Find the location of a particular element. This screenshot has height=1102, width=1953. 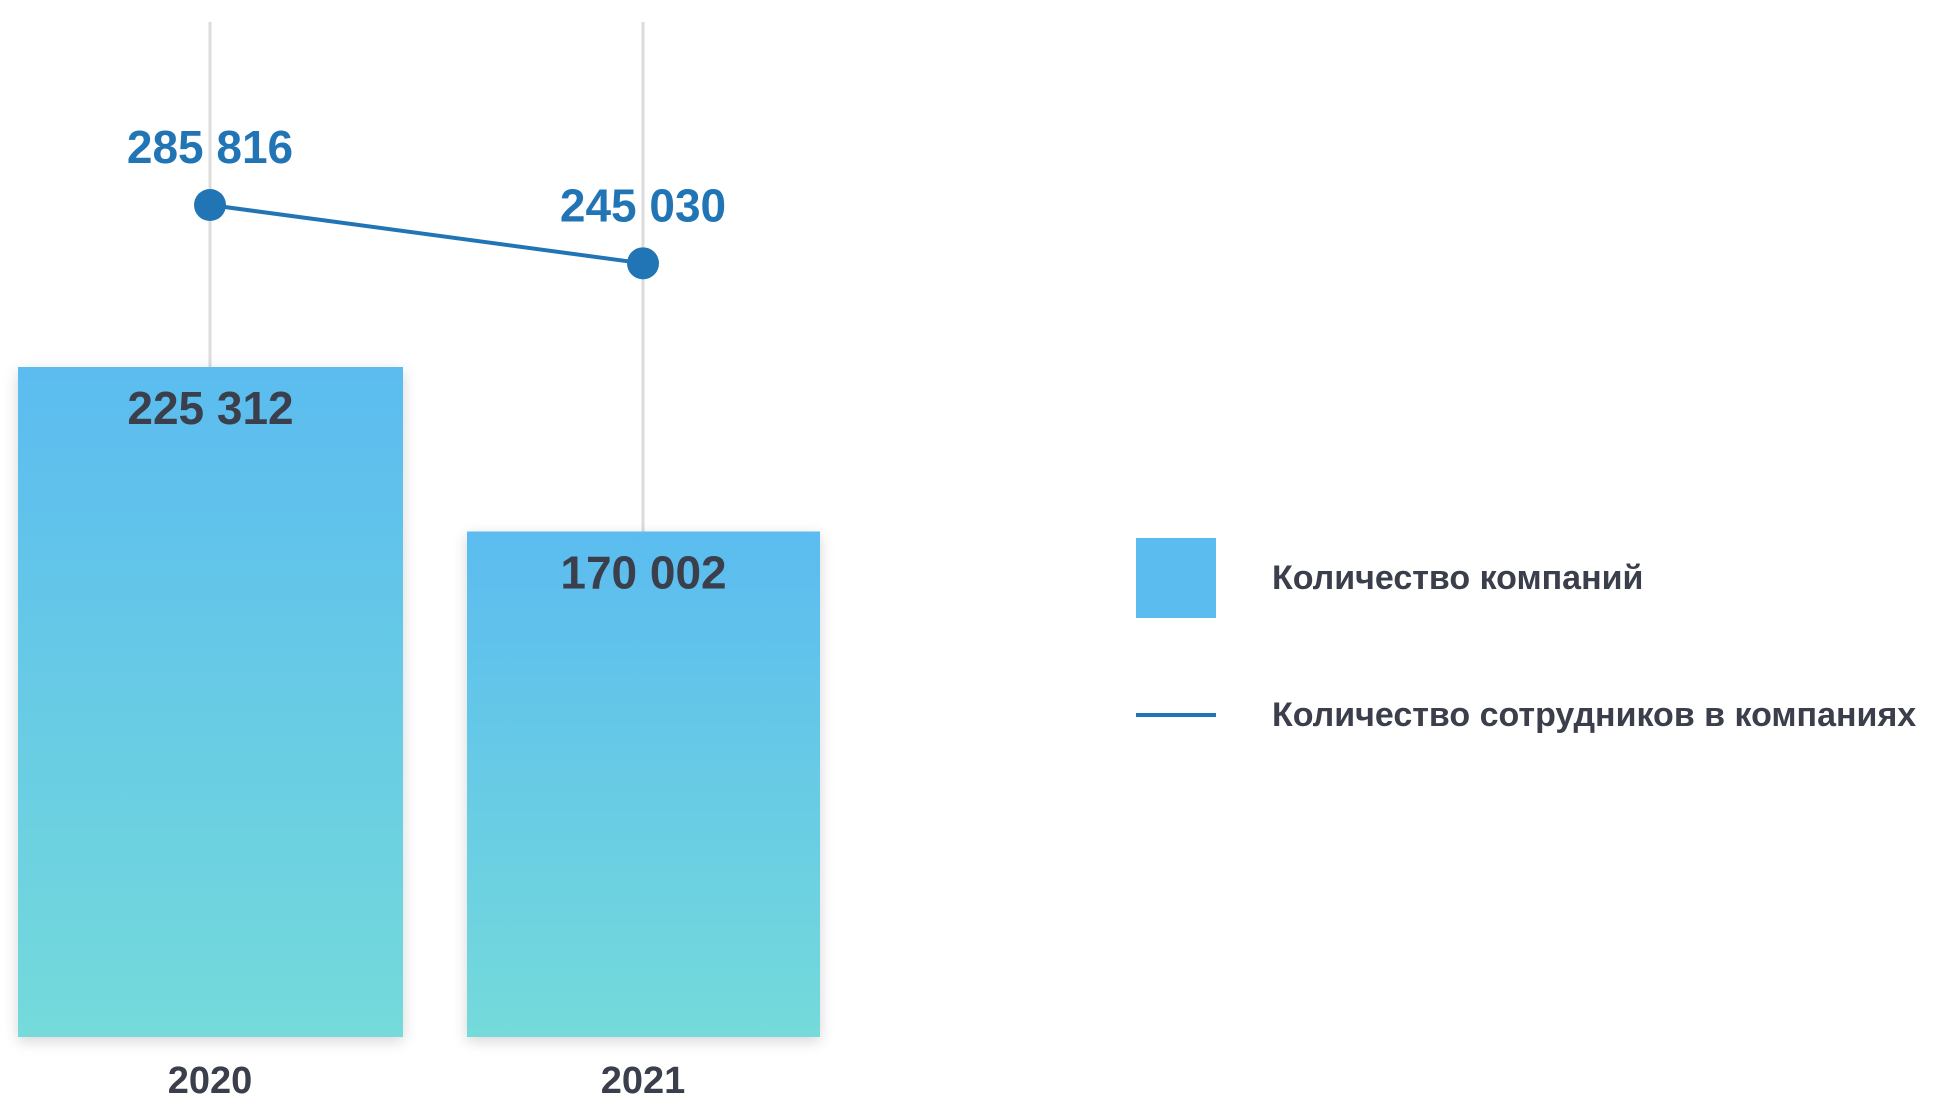

bar-value-label-2021: 170 002 is located at coordinates (643, 572).